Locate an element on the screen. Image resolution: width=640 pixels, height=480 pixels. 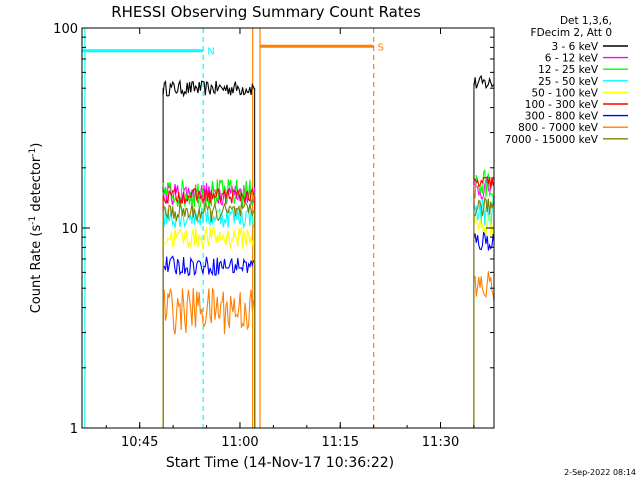
legend-entry-label: 100 - 300 keV is located at coordinates (562, 105).